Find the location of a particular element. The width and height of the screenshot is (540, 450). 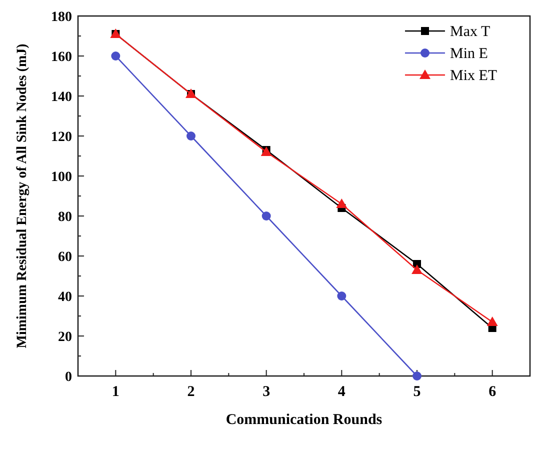

x-tick-label: 6 is located at coordinates (492, 392).